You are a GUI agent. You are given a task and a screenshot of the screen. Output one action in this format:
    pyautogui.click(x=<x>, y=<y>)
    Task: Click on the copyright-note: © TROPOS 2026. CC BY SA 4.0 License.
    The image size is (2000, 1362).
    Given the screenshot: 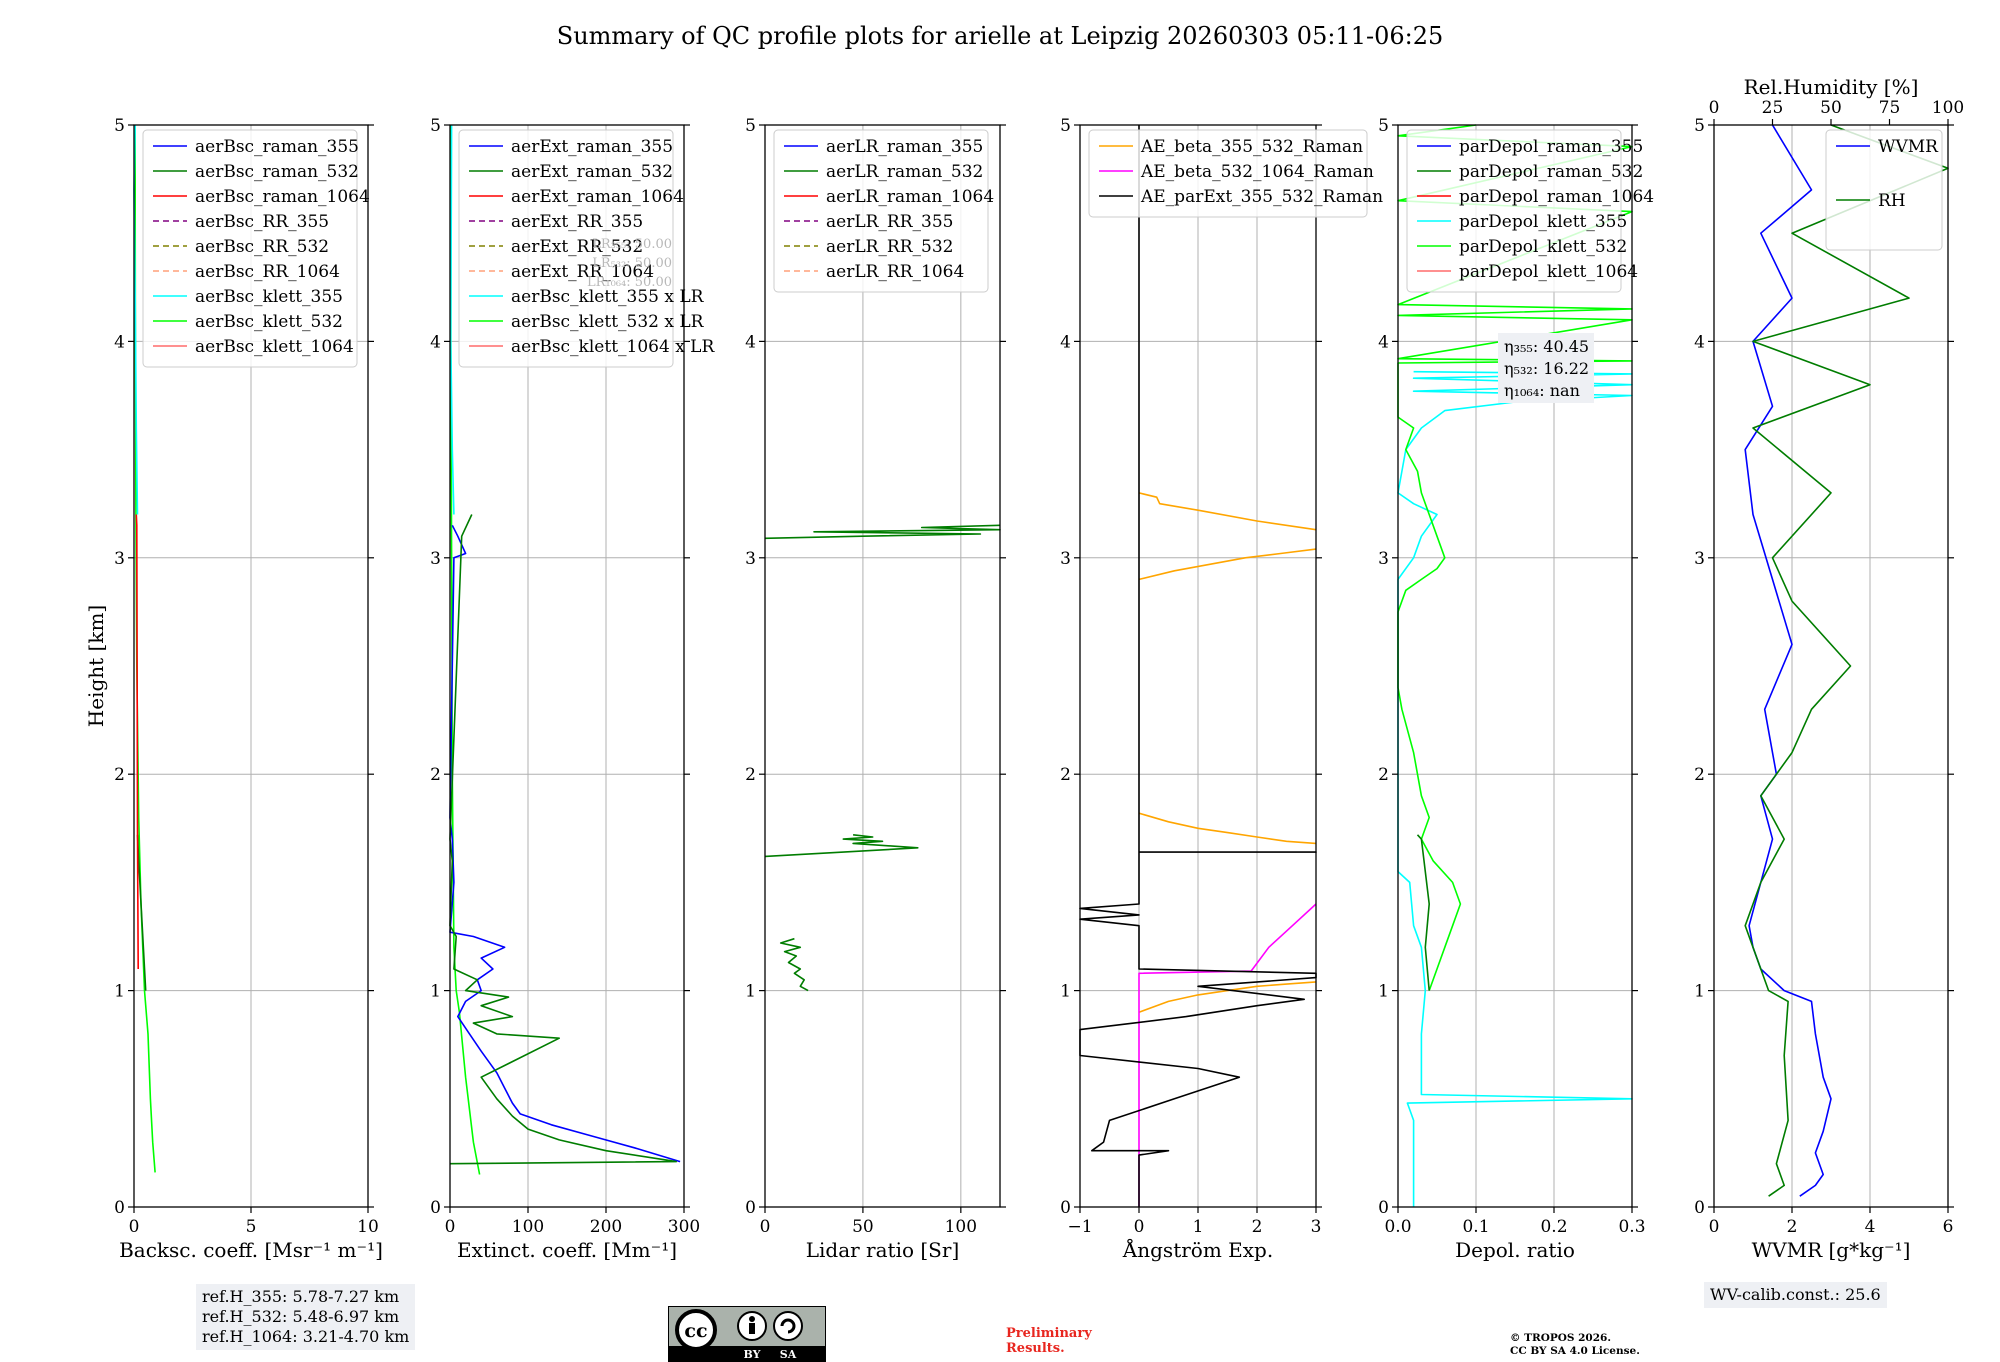 What is the action you would take?
    pyautogui.click(x=1575, y=1345)
    